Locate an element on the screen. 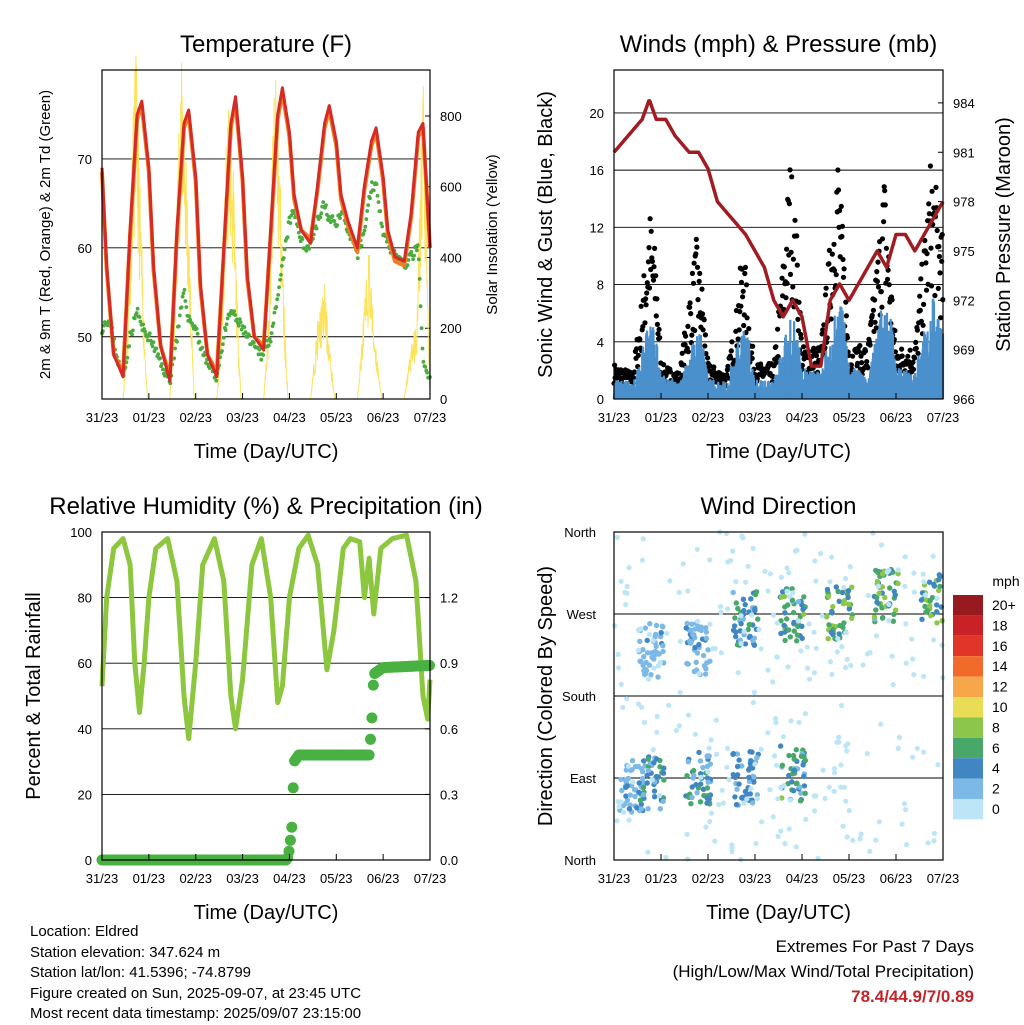 The width and height of the screenshot is (1024, 1025). x-tick-label: 06/23 is located at coordinates (896, 417).